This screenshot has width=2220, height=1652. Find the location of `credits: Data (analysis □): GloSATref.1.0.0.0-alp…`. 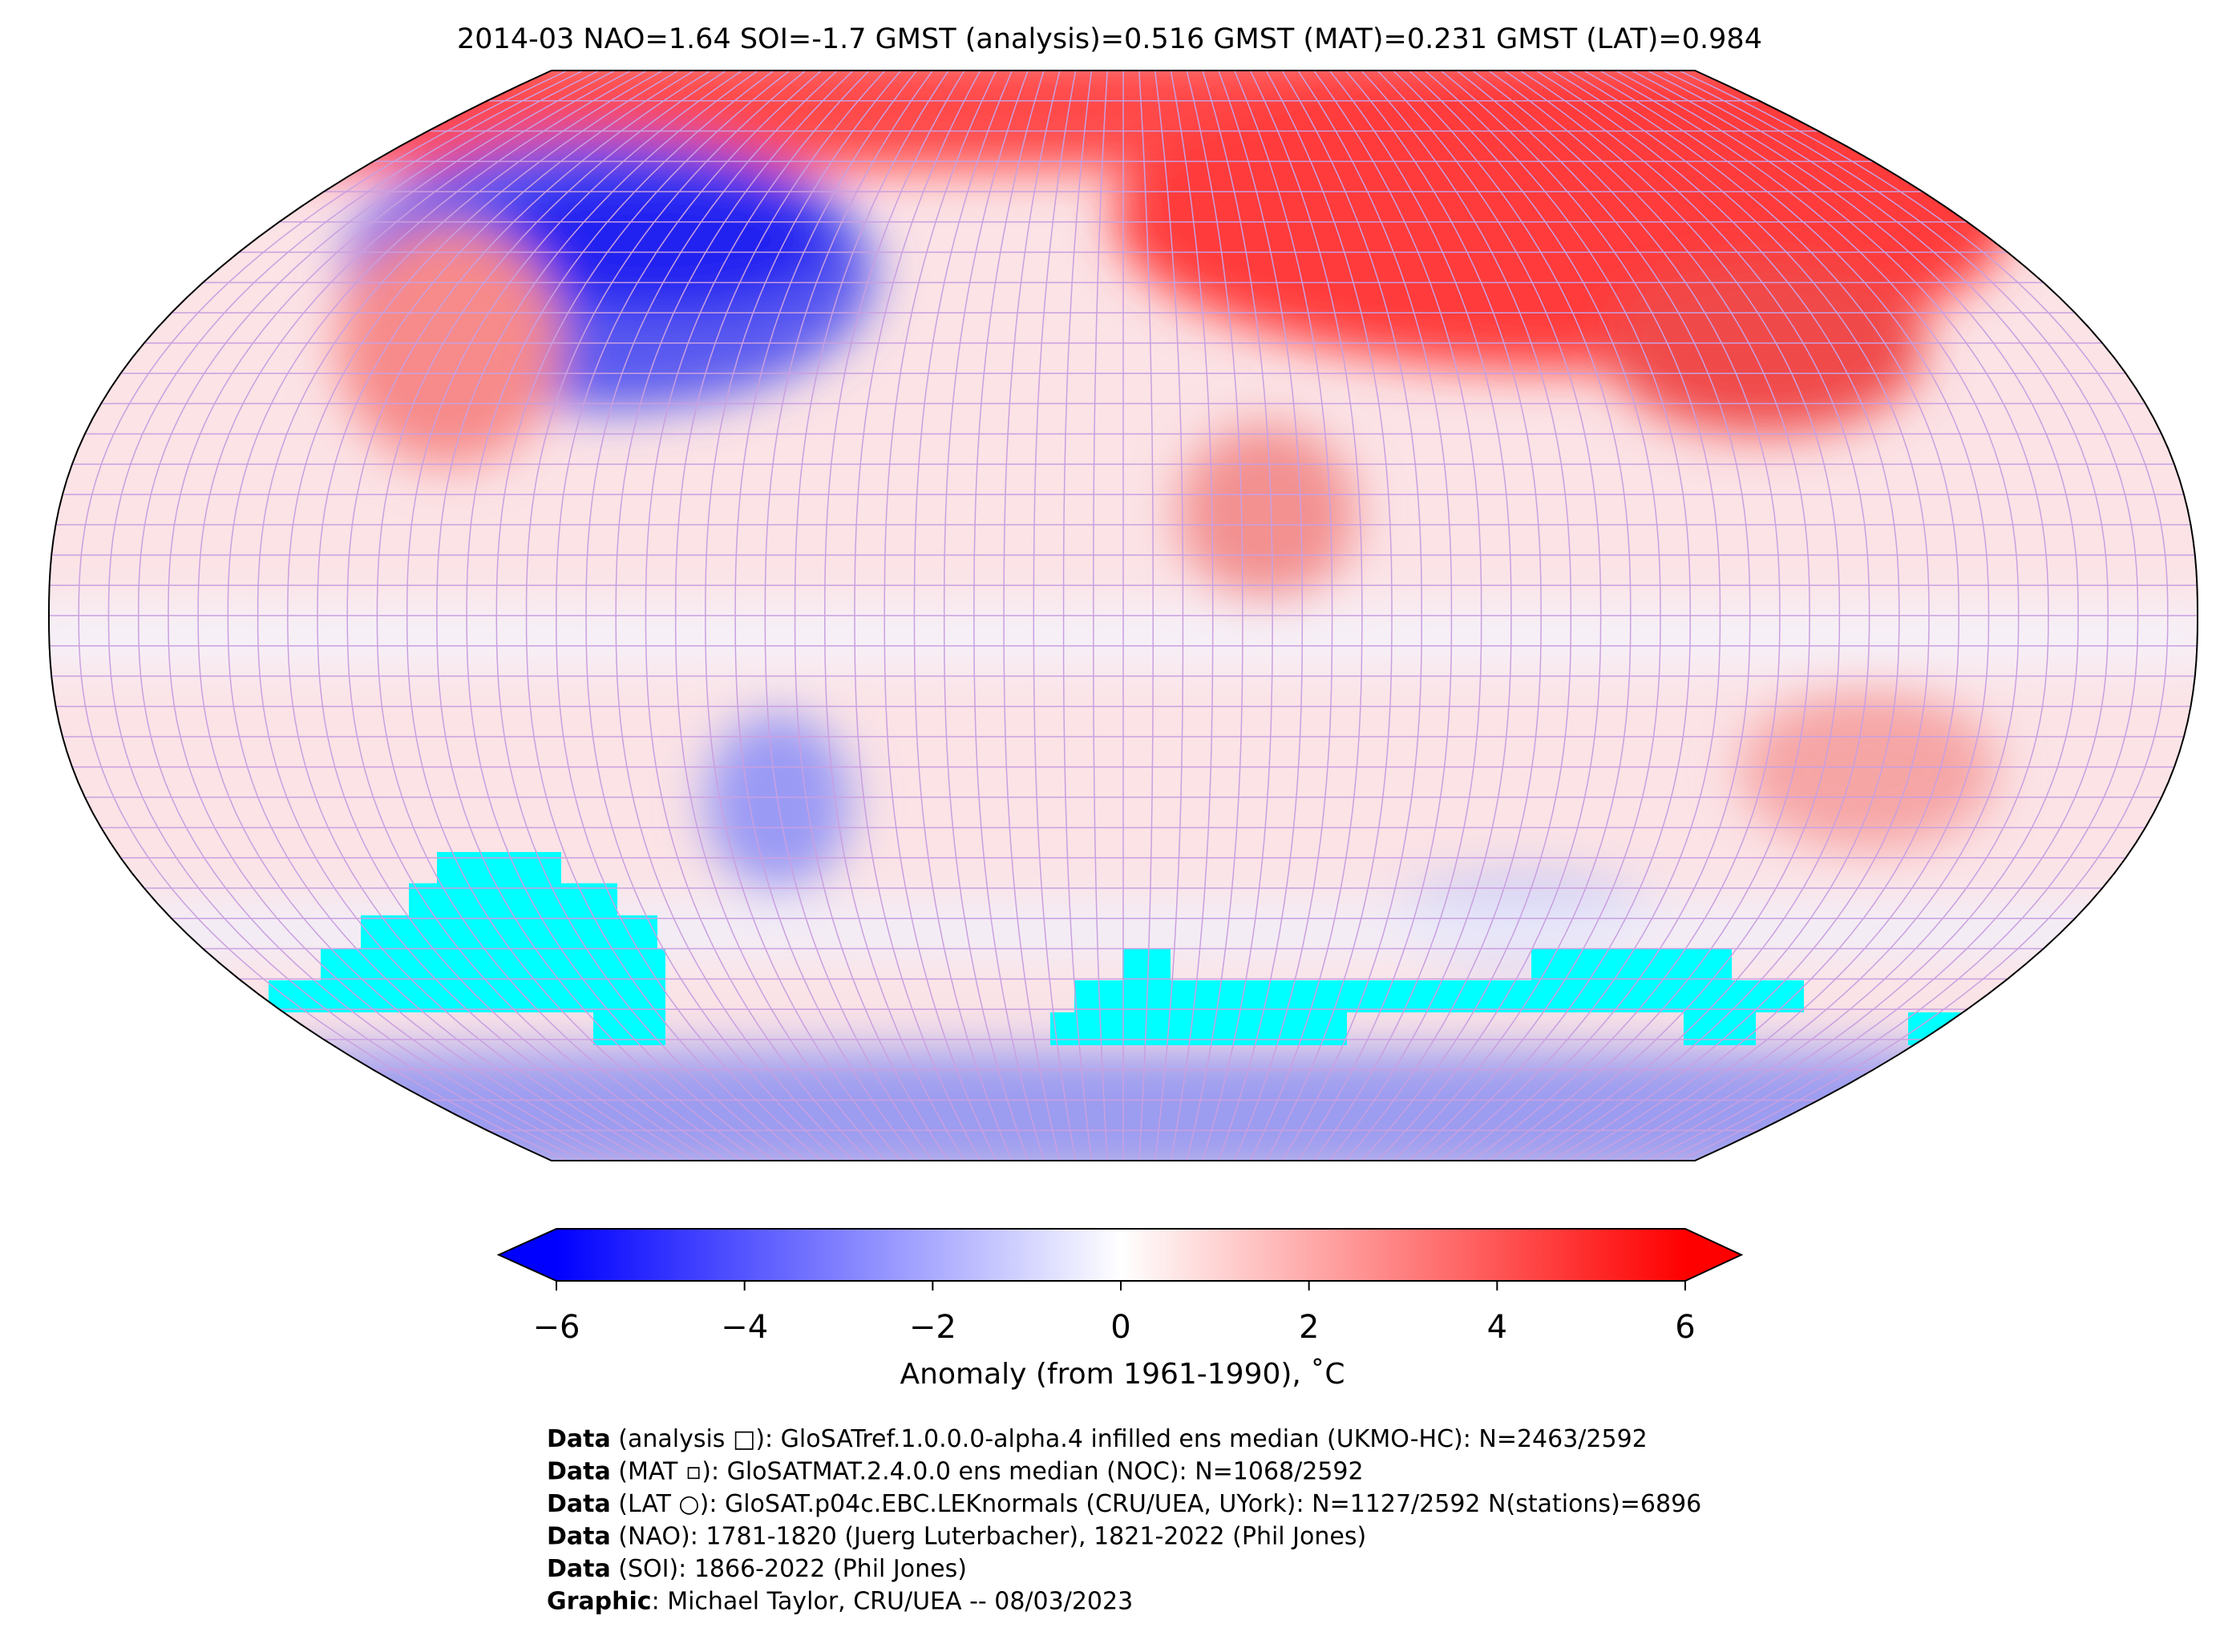

credits: Data (analysis □): GloSATref.1.0.0.0-alp… is located at coordinates (1124, 1520).